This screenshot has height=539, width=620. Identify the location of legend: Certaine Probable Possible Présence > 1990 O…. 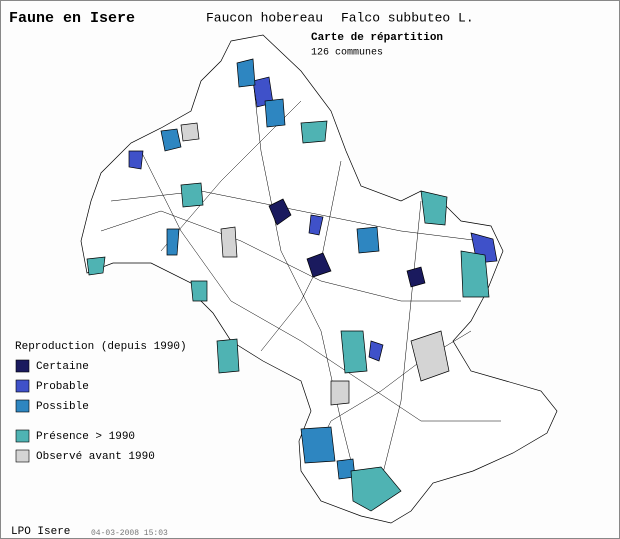
(85, 411).